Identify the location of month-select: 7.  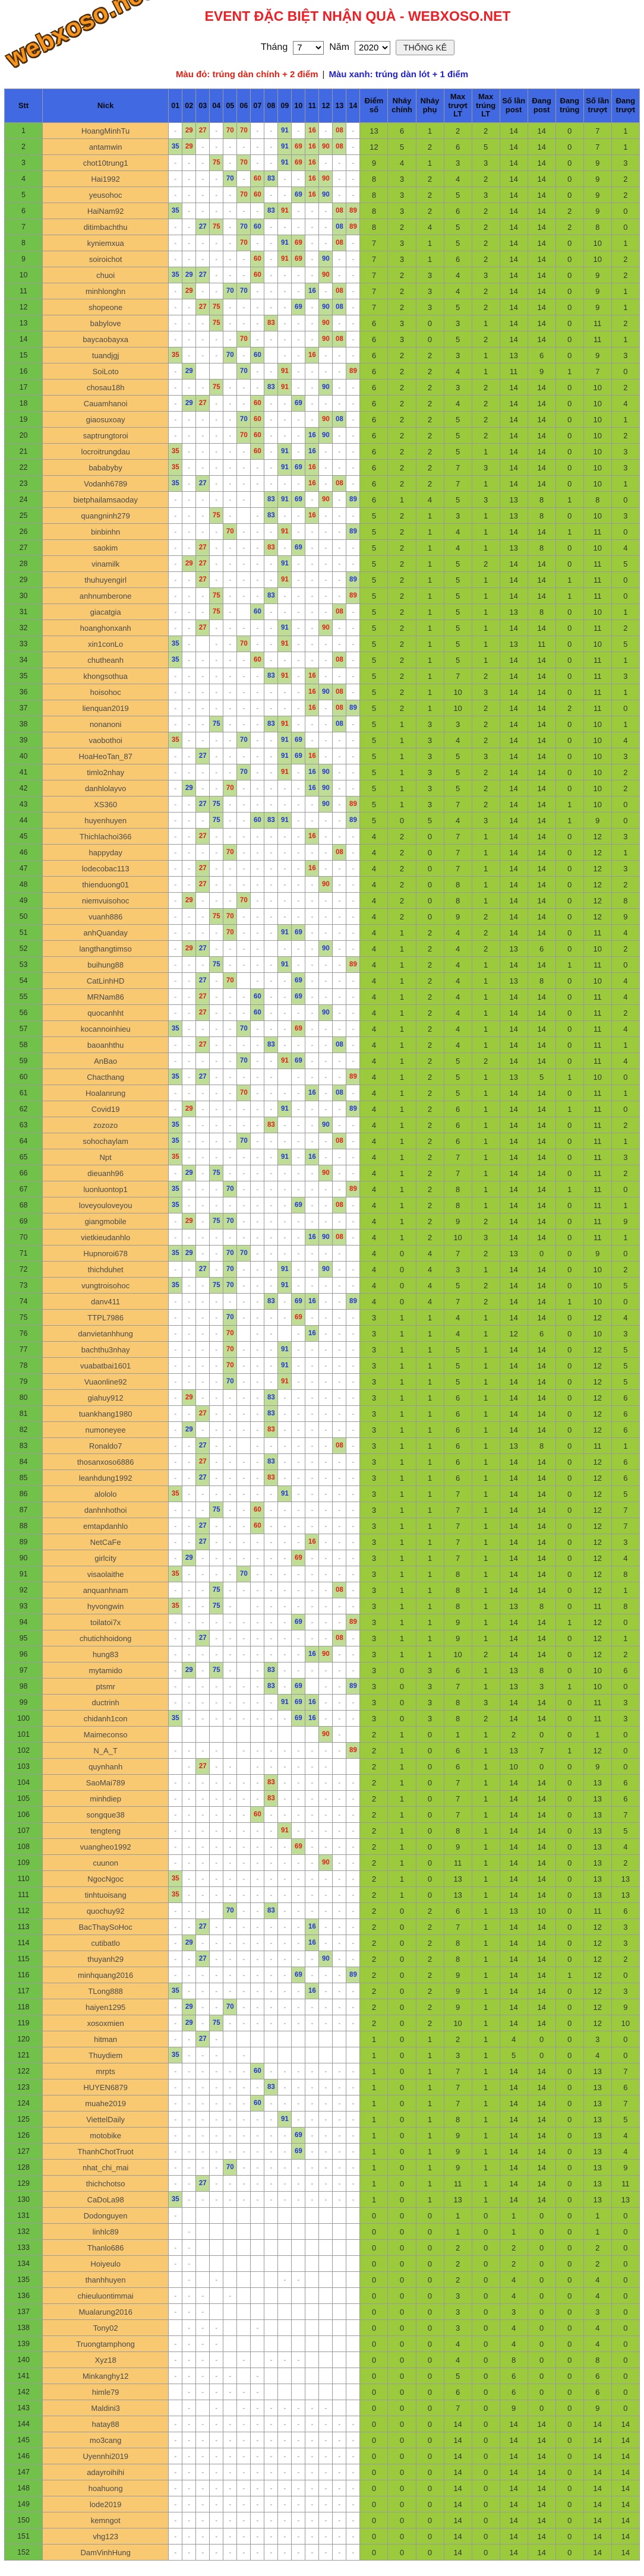
(308, 47).